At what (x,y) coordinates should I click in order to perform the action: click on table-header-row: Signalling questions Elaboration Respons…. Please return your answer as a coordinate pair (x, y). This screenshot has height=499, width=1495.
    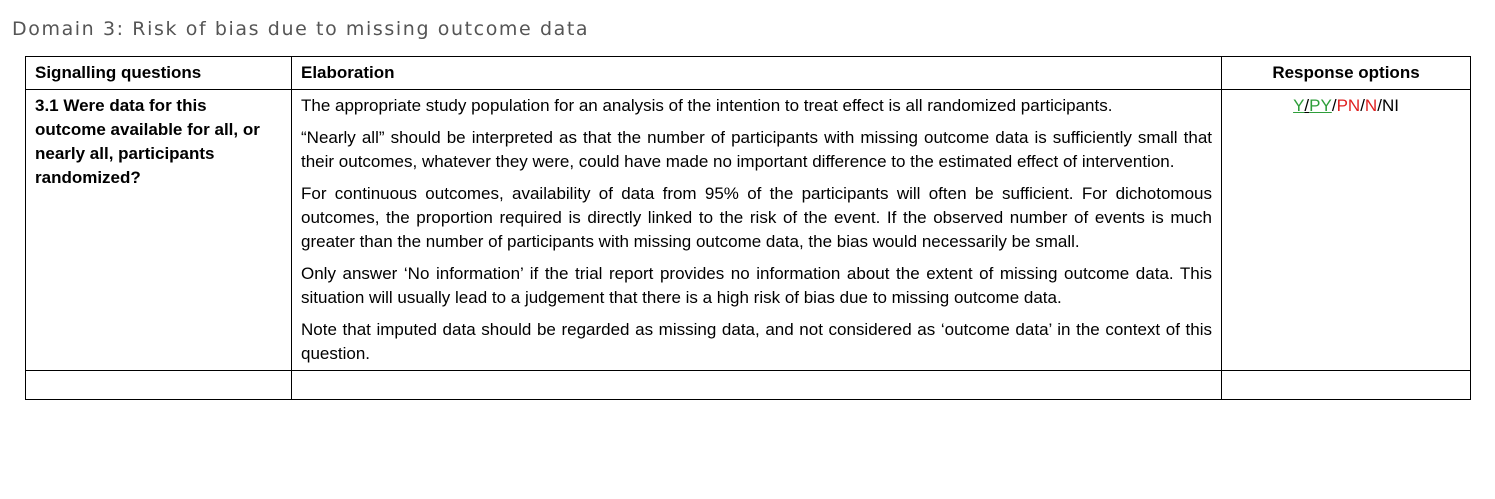
    Looking at the image, I should click on (748, 73).